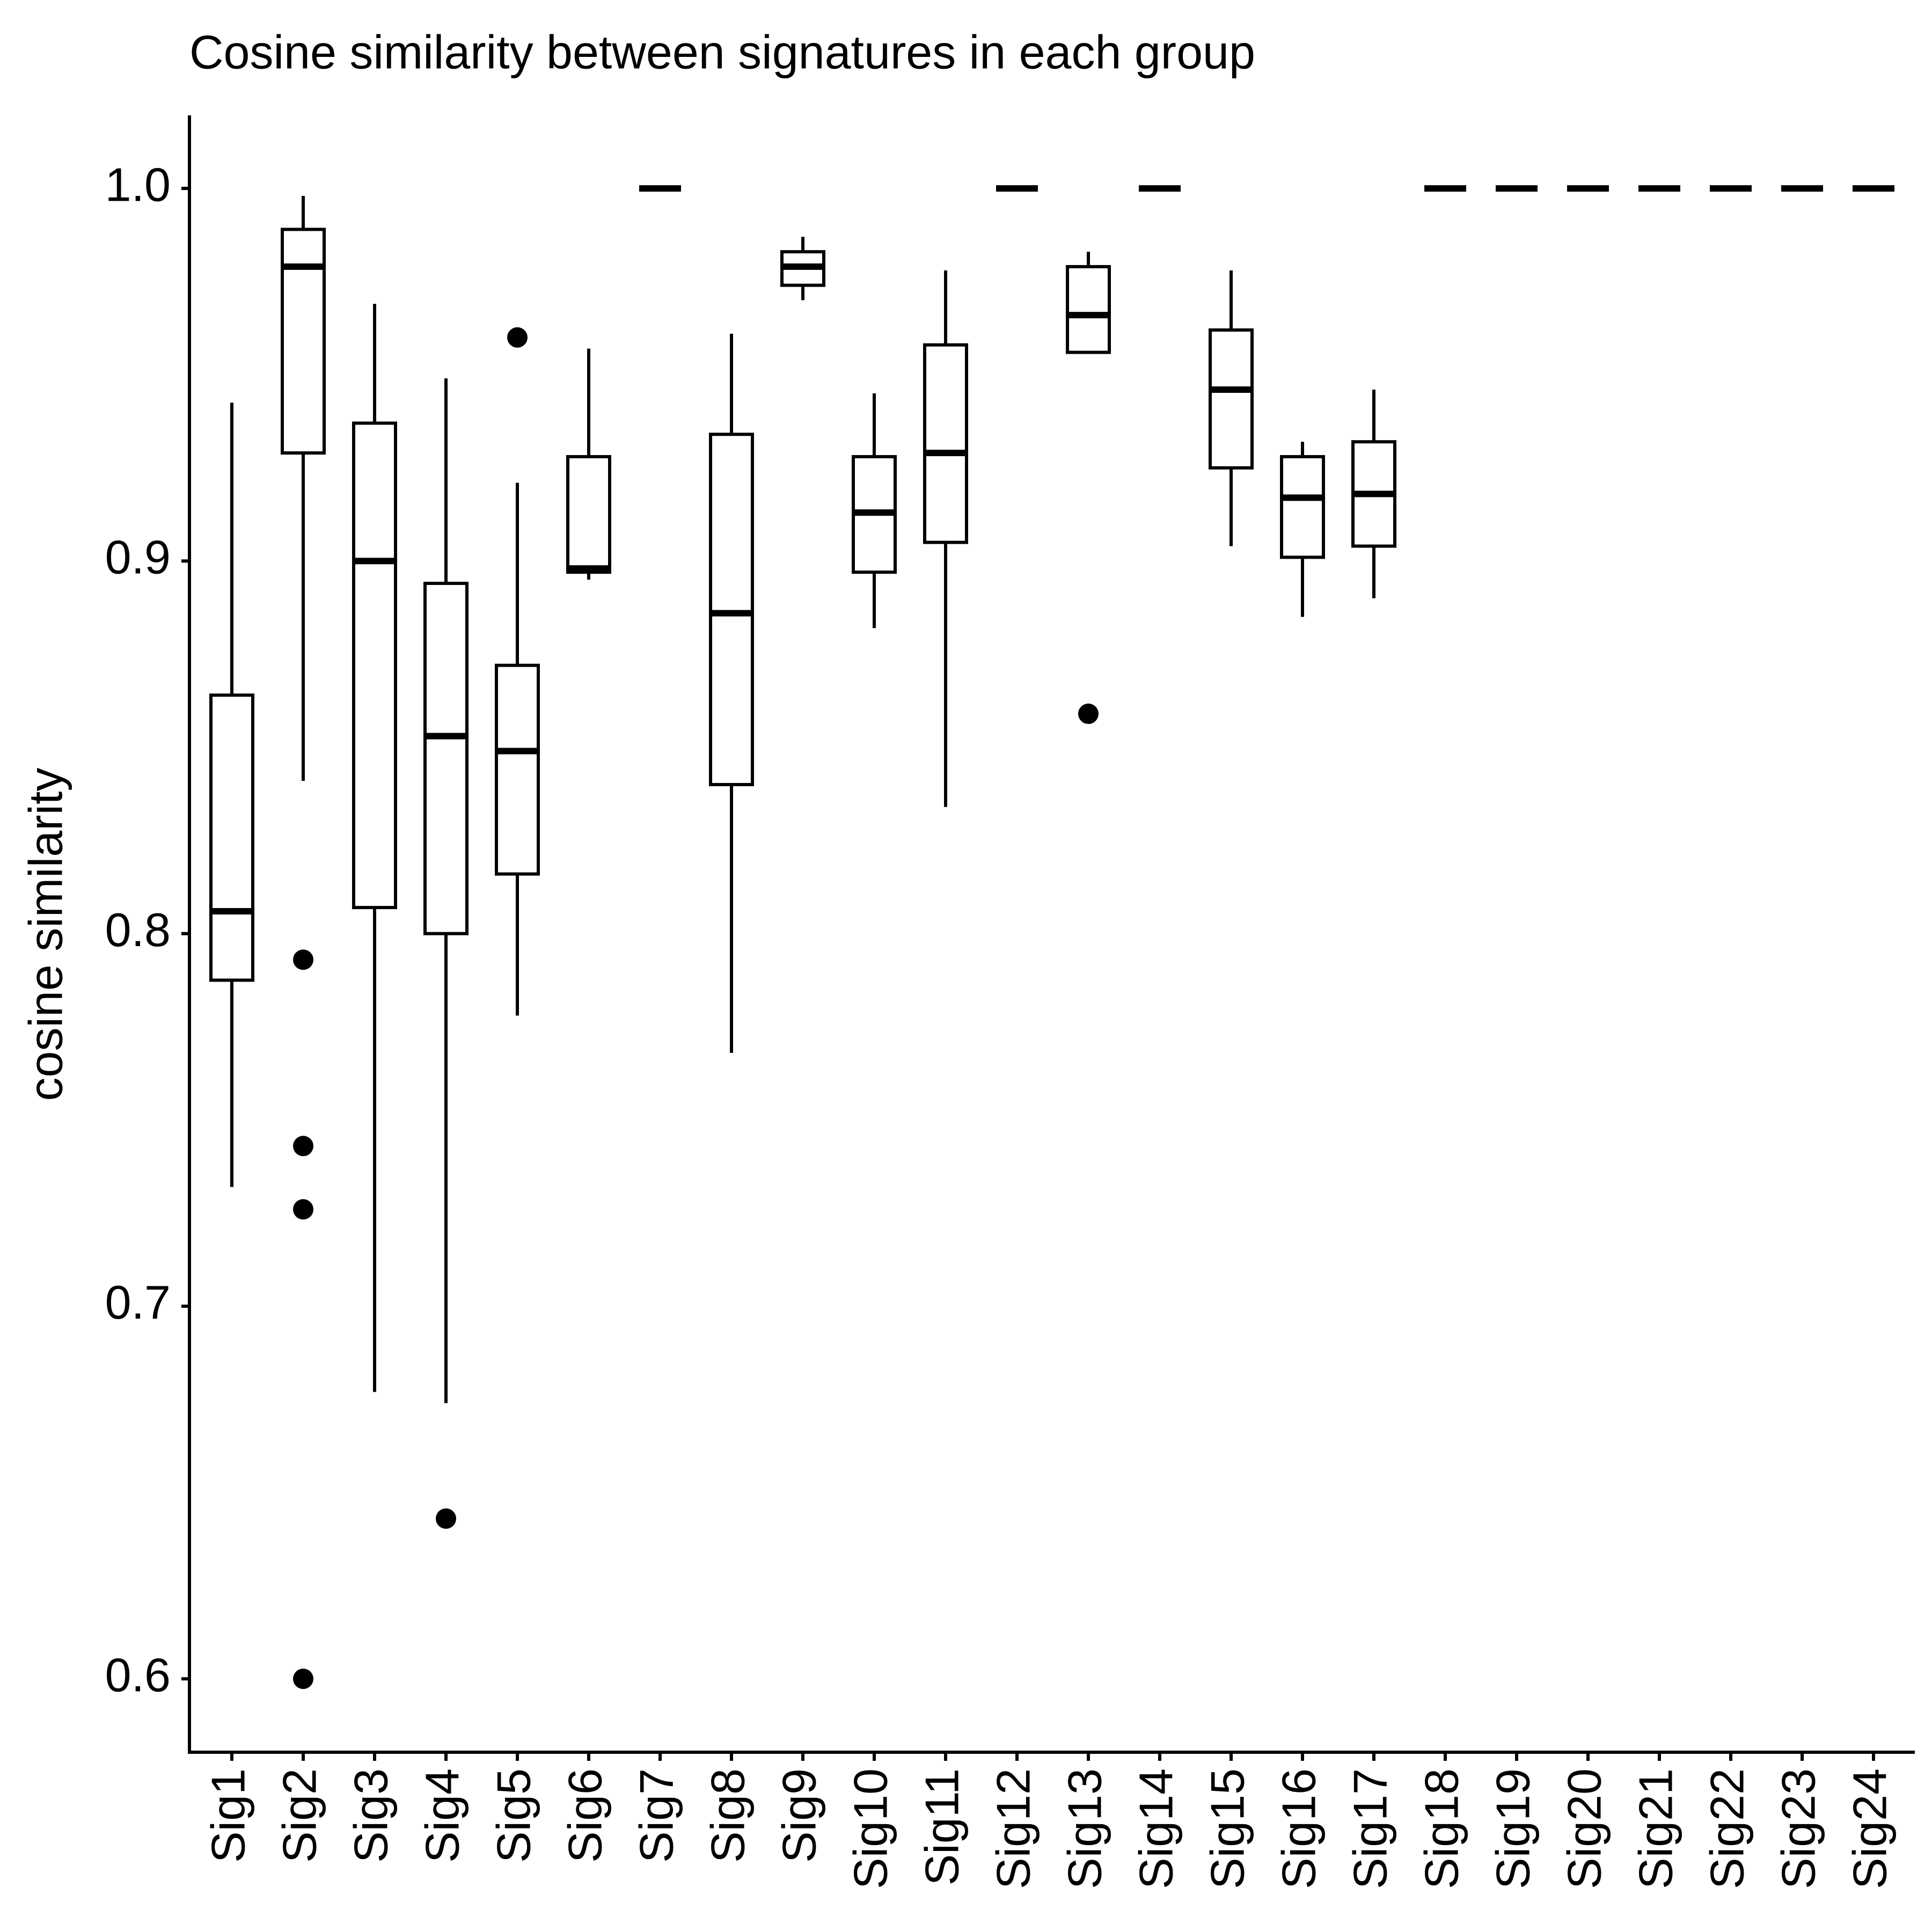  Describe the element at coordinates (1369, 1828) in the screenshot. I see `x-tick-label: Sig17` at that location.